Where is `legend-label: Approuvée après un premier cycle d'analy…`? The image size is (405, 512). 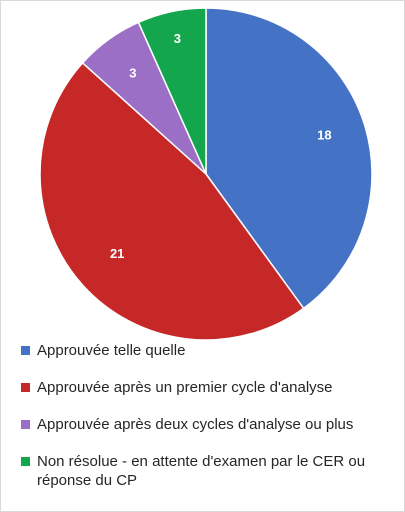 legend-label: Approuvée après un premier cycle d'analy… is located at coordinates (185, 387).